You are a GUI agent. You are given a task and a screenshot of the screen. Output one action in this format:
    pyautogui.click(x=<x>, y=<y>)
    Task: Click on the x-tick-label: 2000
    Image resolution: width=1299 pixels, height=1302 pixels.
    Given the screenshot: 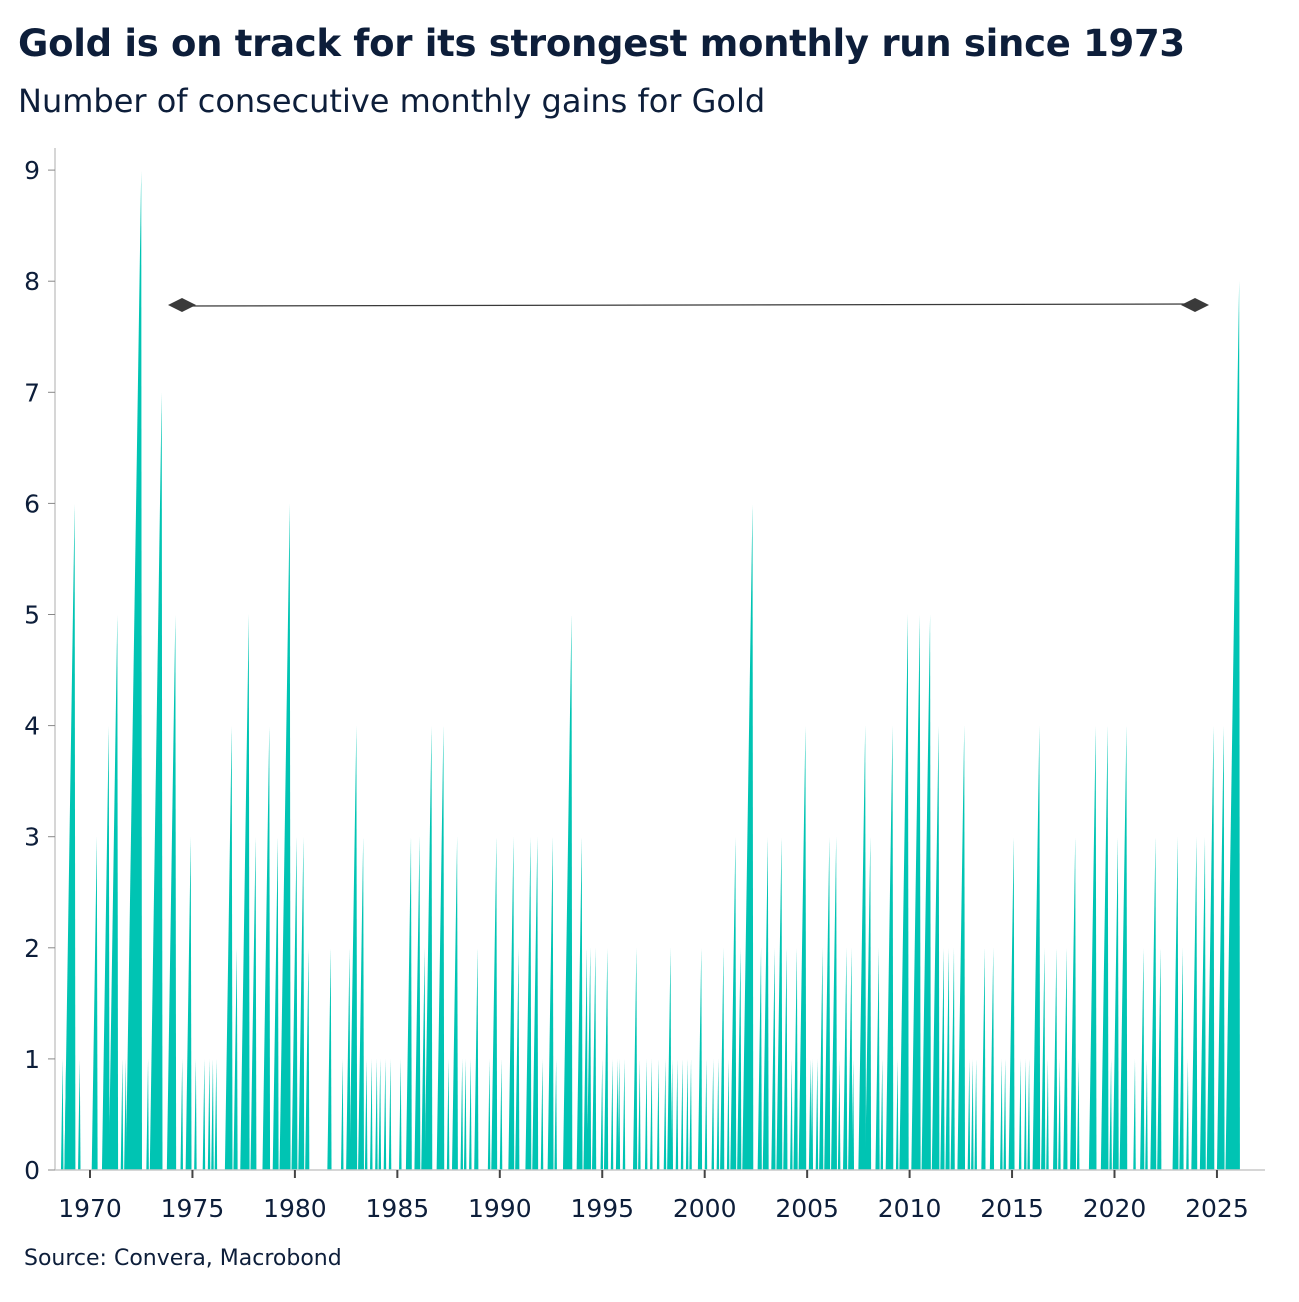 What is the action you would take?
    pyautogui.click(x=705, y=1208)
    